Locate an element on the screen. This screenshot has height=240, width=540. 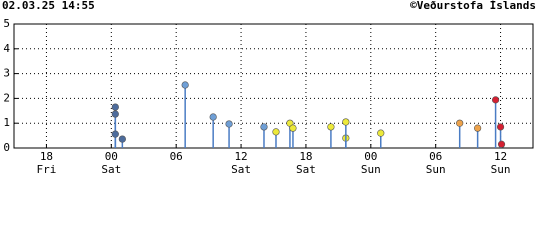
y-tick-label: 3 is located at coordinates (6, 73).